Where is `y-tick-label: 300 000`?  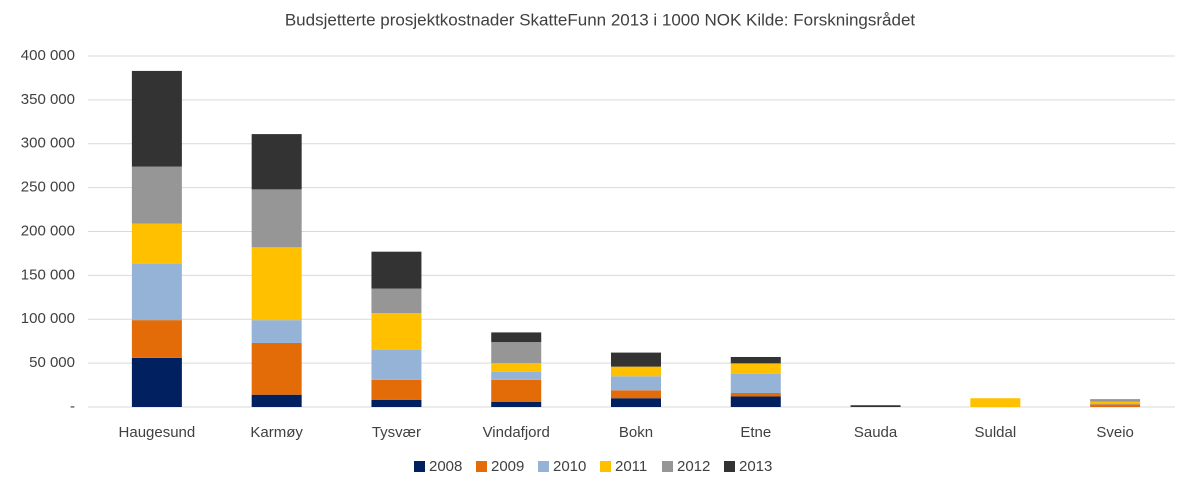
y-tick-label: 300 000 is located at coordinates (48, 143).